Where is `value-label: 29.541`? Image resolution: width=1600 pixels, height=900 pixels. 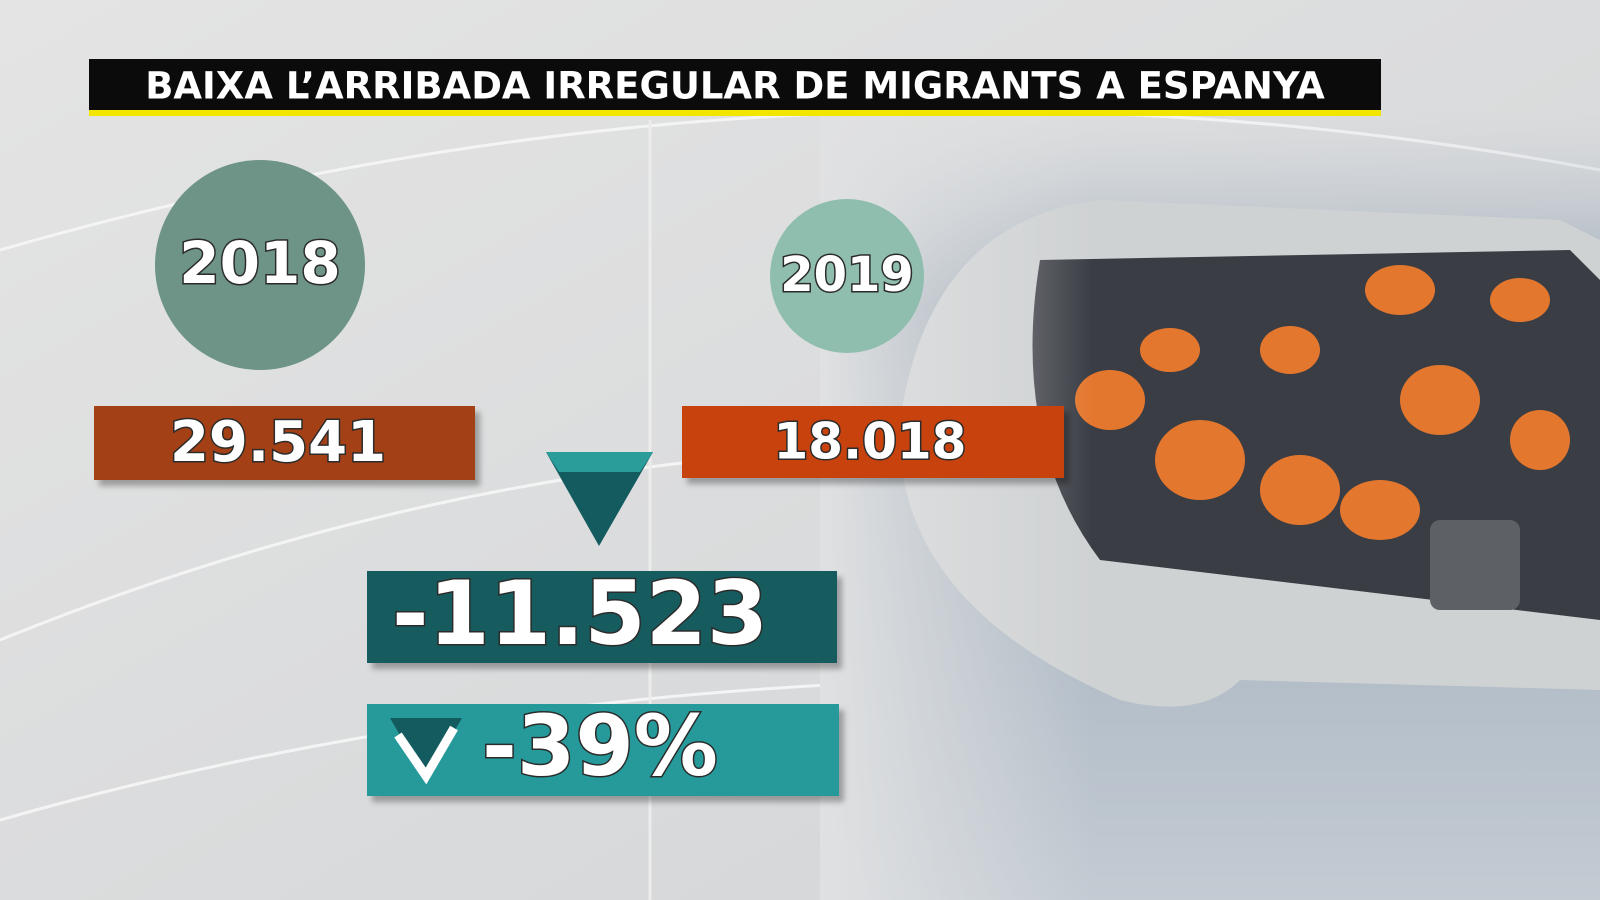 value-label: 29.541 is located at coordinates (278, 442).